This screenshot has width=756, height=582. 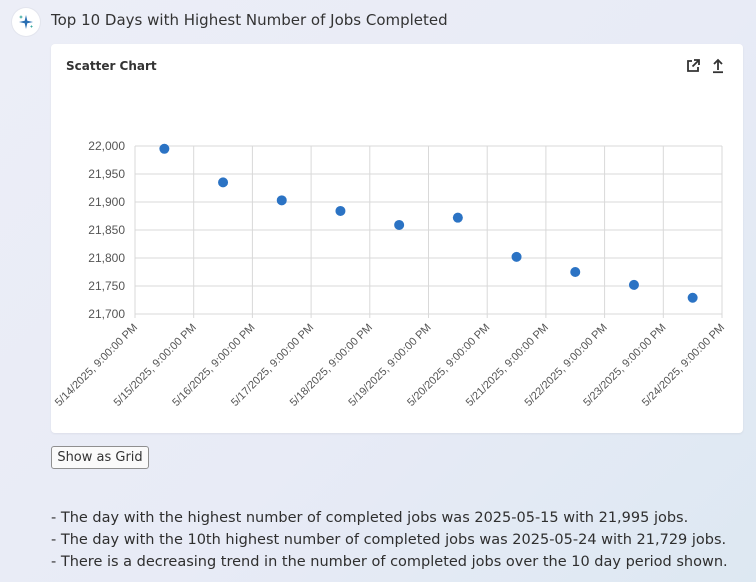 I want to click on share-upload-icon, so click(x=718, y=66).